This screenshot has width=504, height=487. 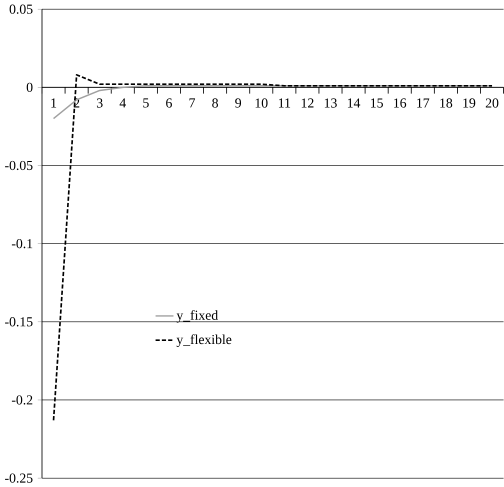 I want to click on y-tick-label: -0.05, so click(x=19, y=165).